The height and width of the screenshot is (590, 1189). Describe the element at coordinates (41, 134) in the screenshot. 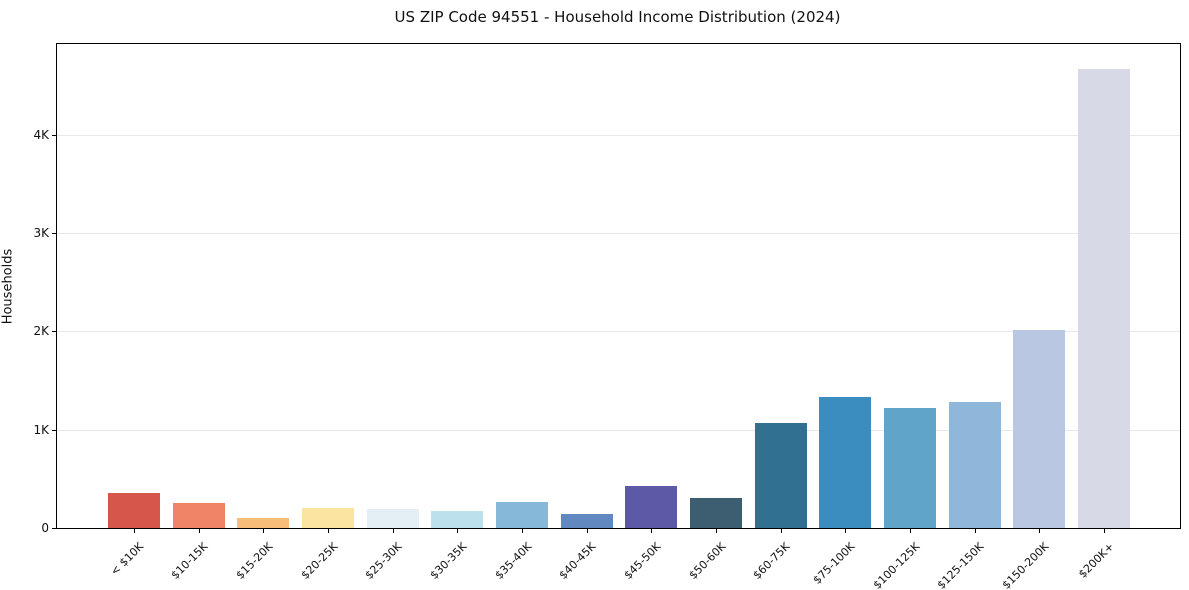

I see `y-tick-label: 4K` at that location.